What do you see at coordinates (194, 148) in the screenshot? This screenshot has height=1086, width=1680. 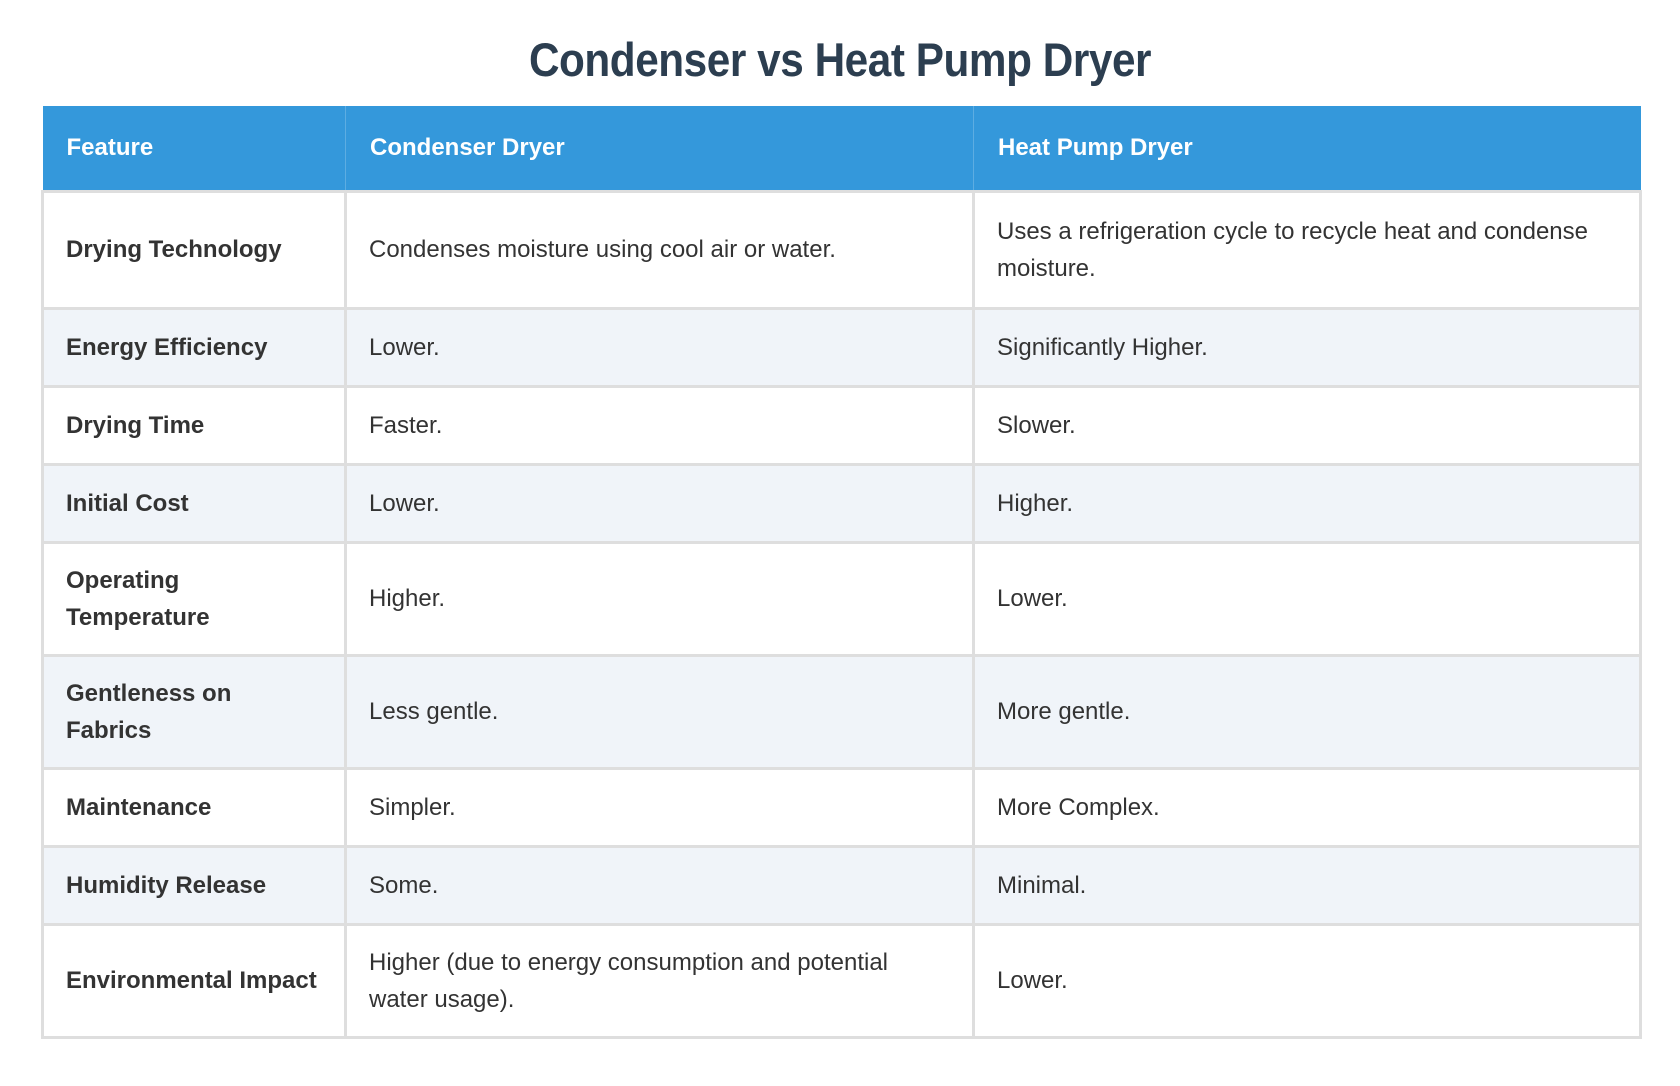 I see `header-feature: Feature` at bounding box center [194, 148].